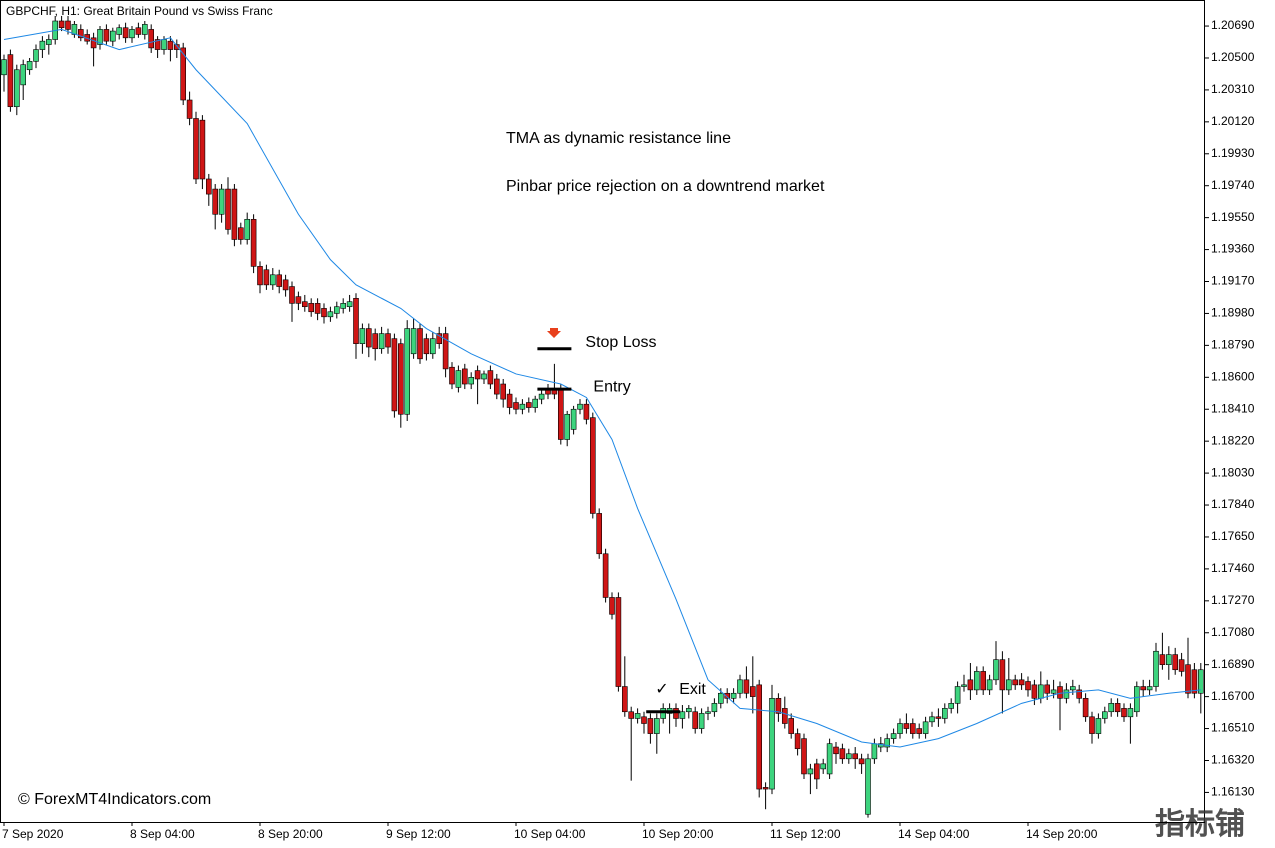 This screenshot has width=1275, height=848. What do you see at coordinates (620, 342) in the screenshot?
I see `level-label: Stop Loss` at bounding box center [620, 342].